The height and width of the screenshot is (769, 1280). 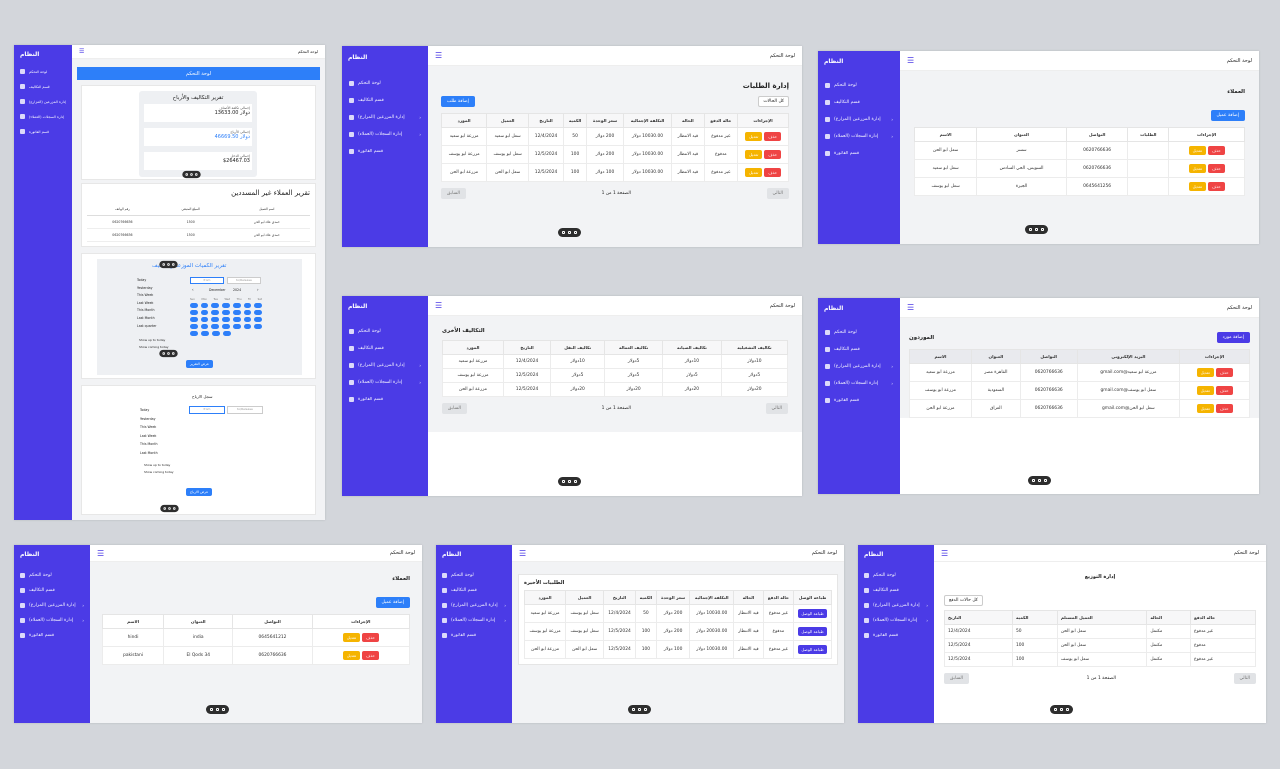 What do you see at coordinates (168, 264) in the screenshot?
I see `toolbar-pill-top` at bounding box center [168, 264].